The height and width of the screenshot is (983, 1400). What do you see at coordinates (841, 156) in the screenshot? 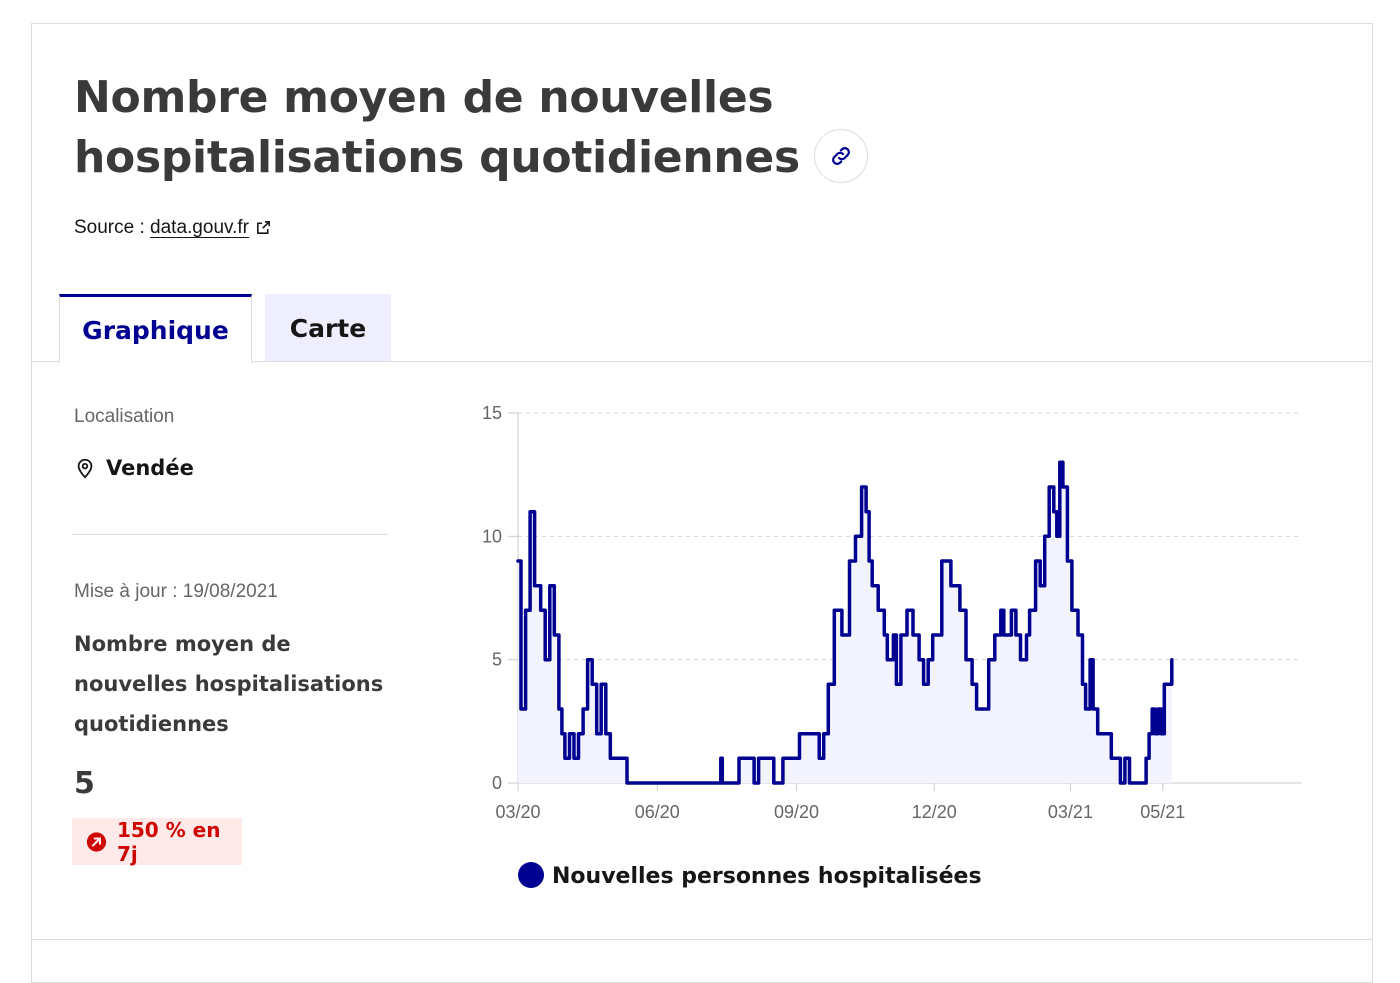
I see `copy-link-button` at bounding box center [841, 156].